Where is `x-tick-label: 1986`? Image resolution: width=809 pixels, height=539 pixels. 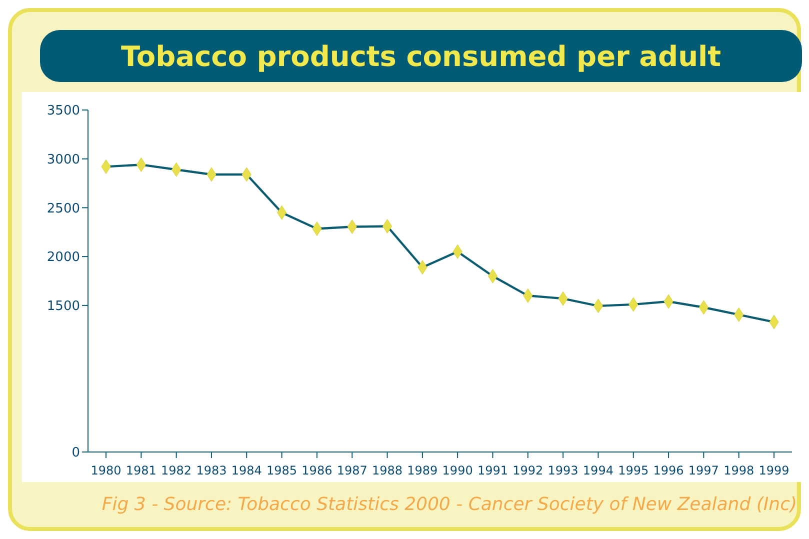
x-tick-label: 1986 is located at coordinates (317, 471).